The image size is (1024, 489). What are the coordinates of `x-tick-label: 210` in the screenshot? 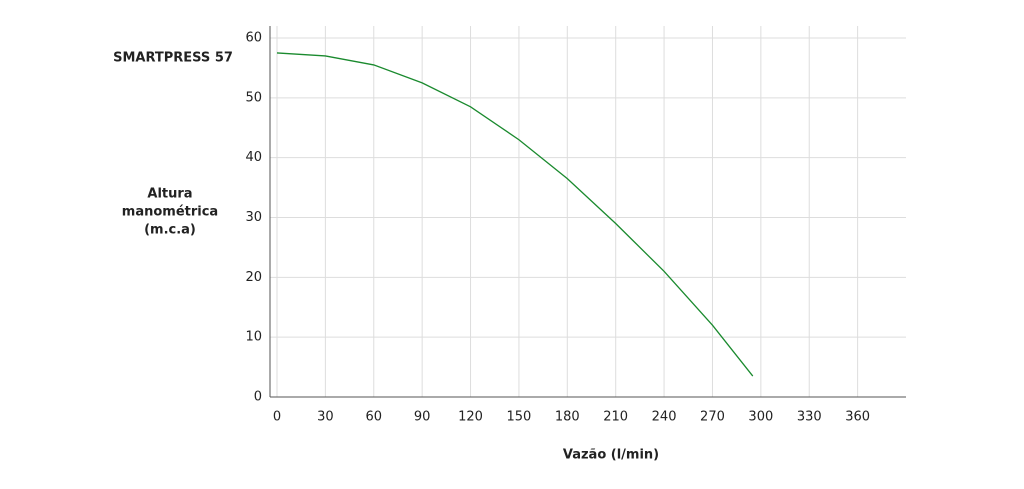 It's located at (615, 417).